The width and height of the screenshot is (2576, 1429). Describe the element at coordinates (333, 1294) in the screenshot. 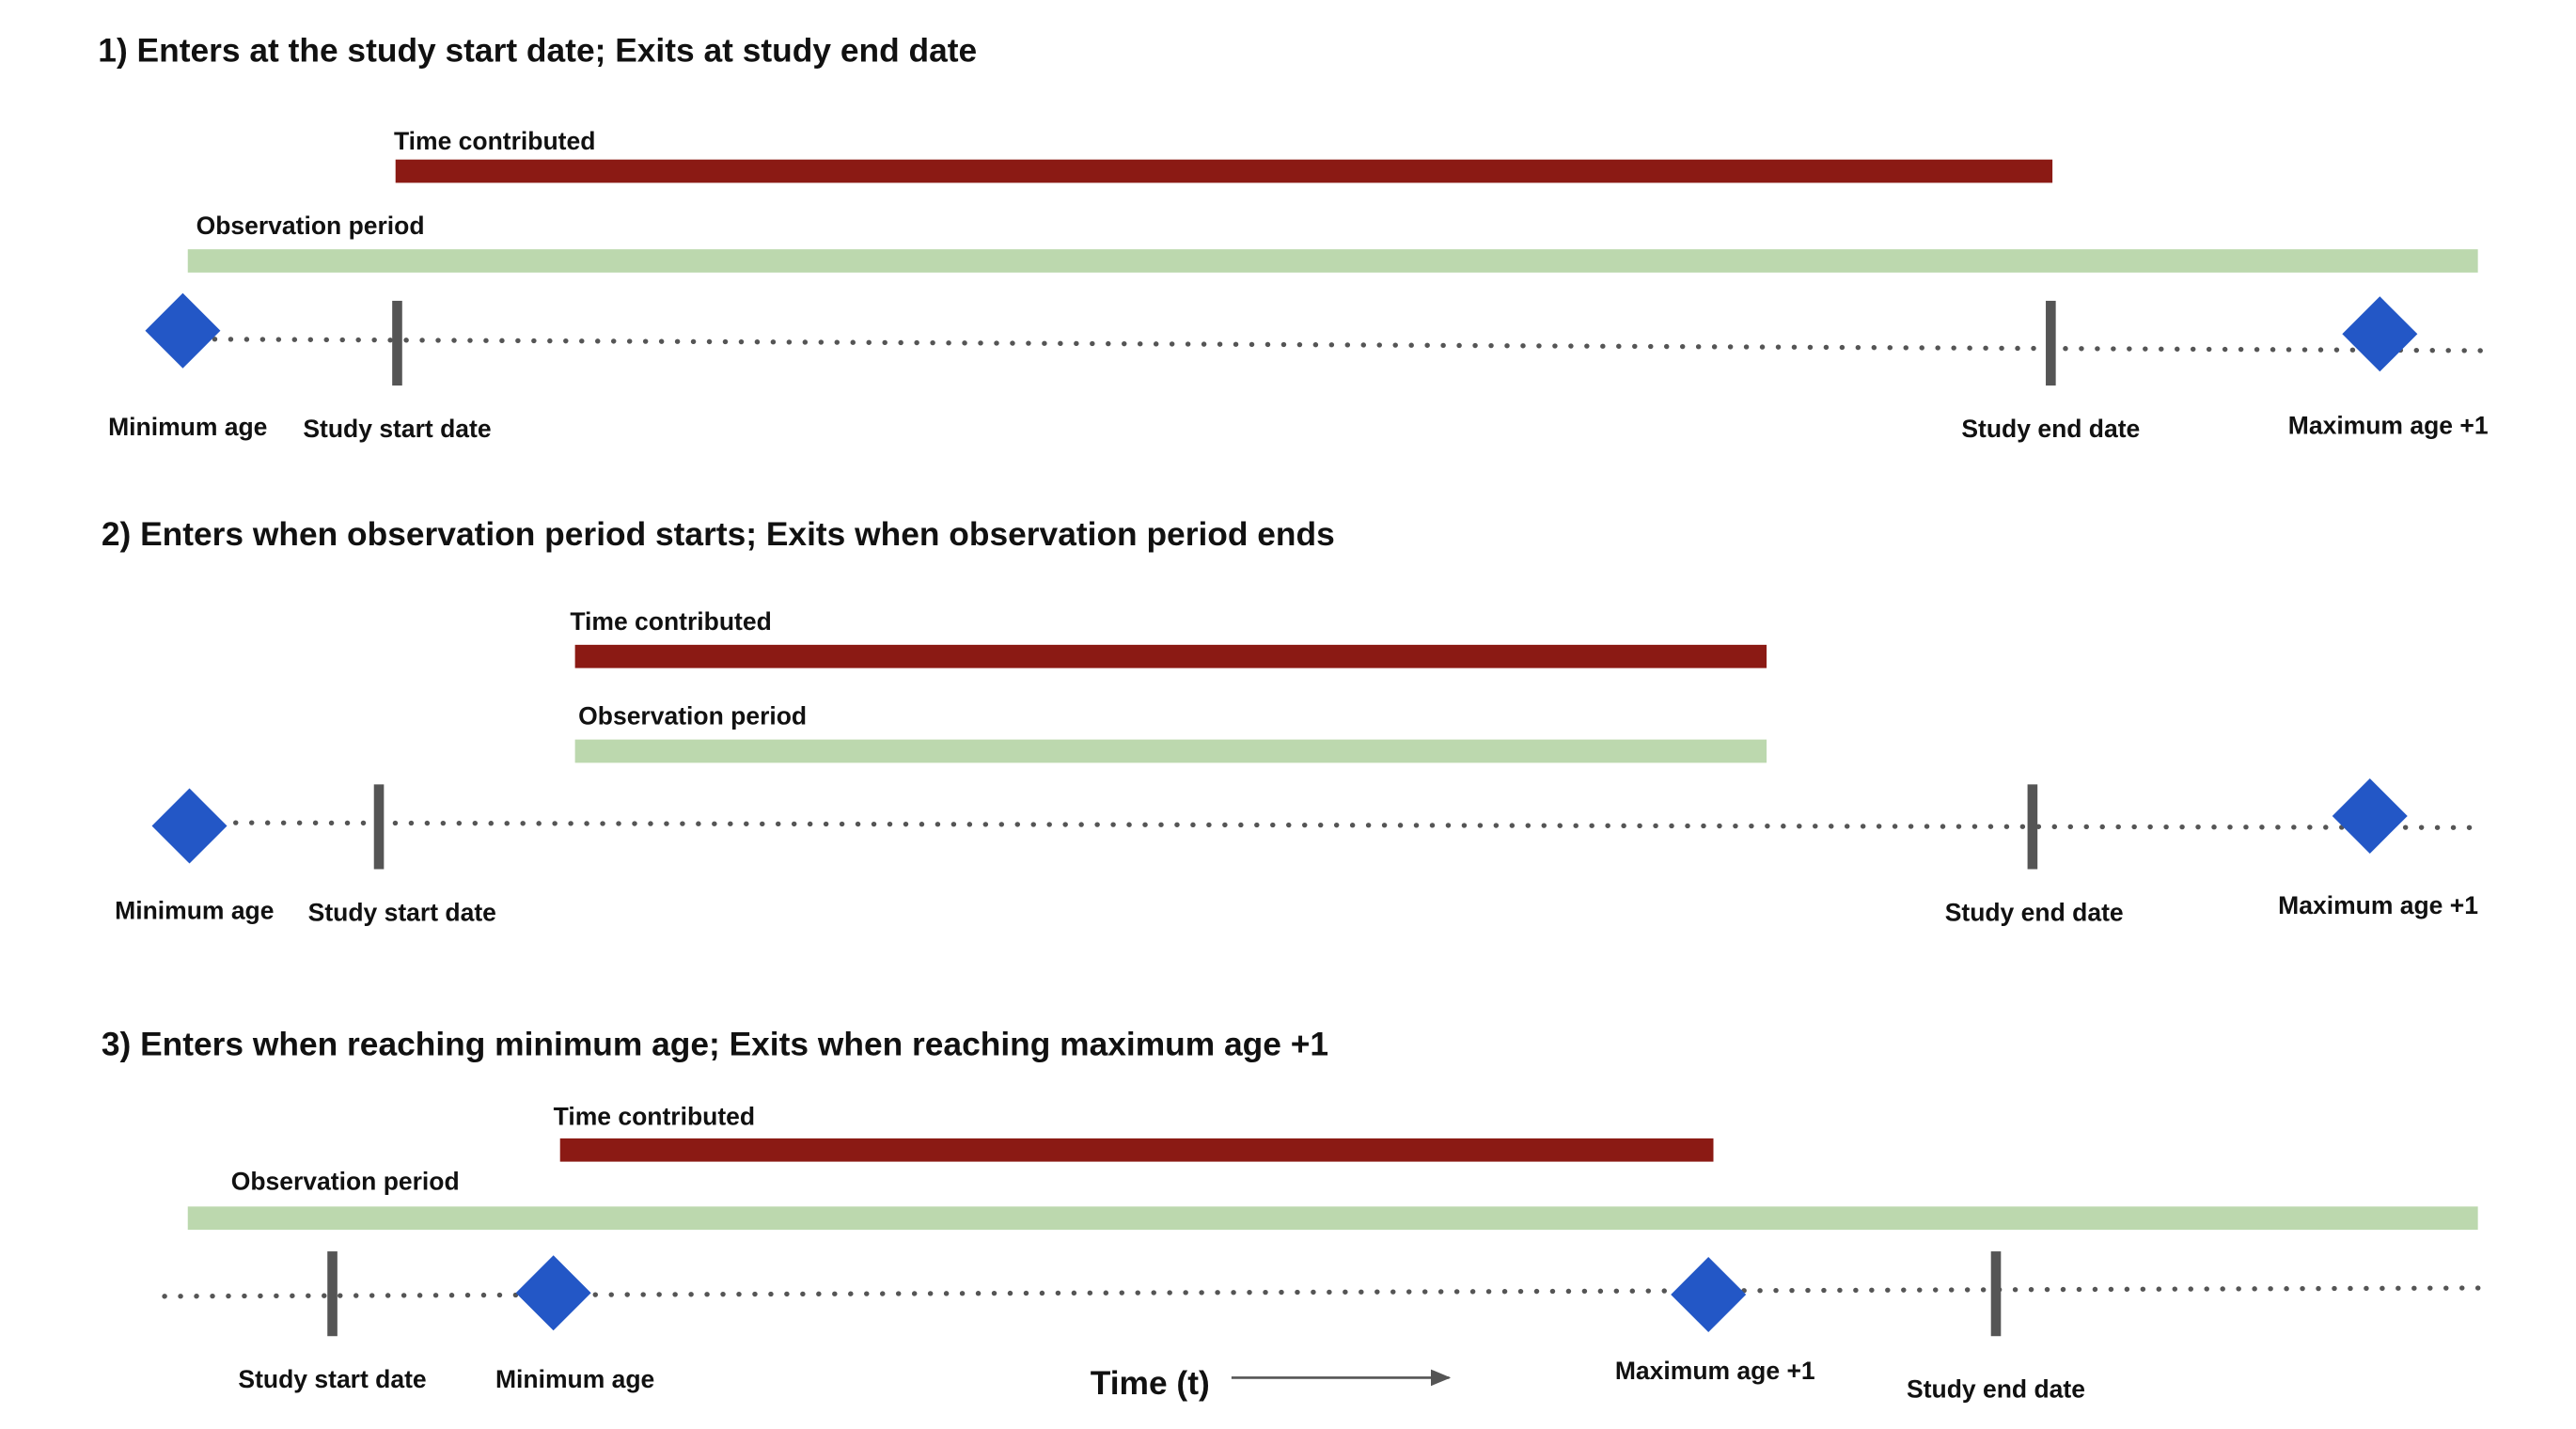

I see `scenario-3-study-start-tick` at that location.